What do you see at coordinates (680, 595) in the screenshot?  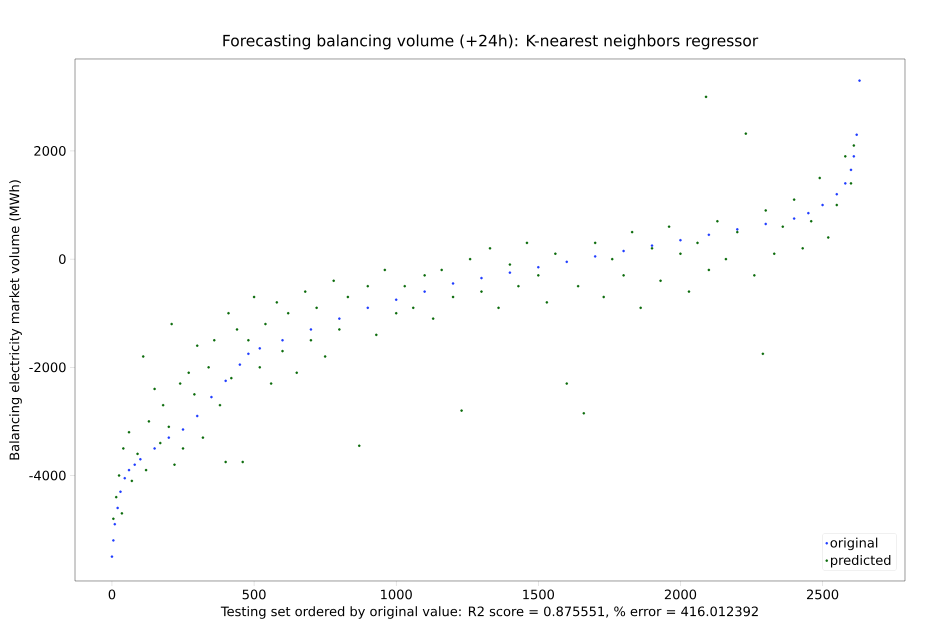 I see `x-tick-label: 2000` at bounding box center [680, 595].